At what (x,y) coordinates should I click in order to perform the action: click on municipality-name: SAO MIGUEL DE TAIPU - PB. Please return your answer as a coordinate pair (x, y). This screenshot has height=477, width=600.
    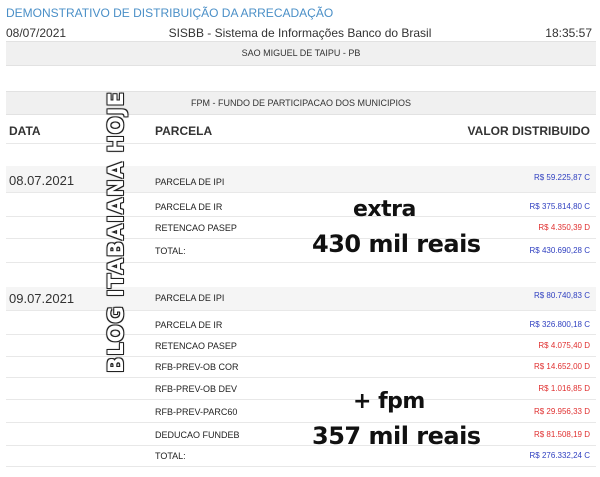
    Looking at the image, I should click on (301, 53).